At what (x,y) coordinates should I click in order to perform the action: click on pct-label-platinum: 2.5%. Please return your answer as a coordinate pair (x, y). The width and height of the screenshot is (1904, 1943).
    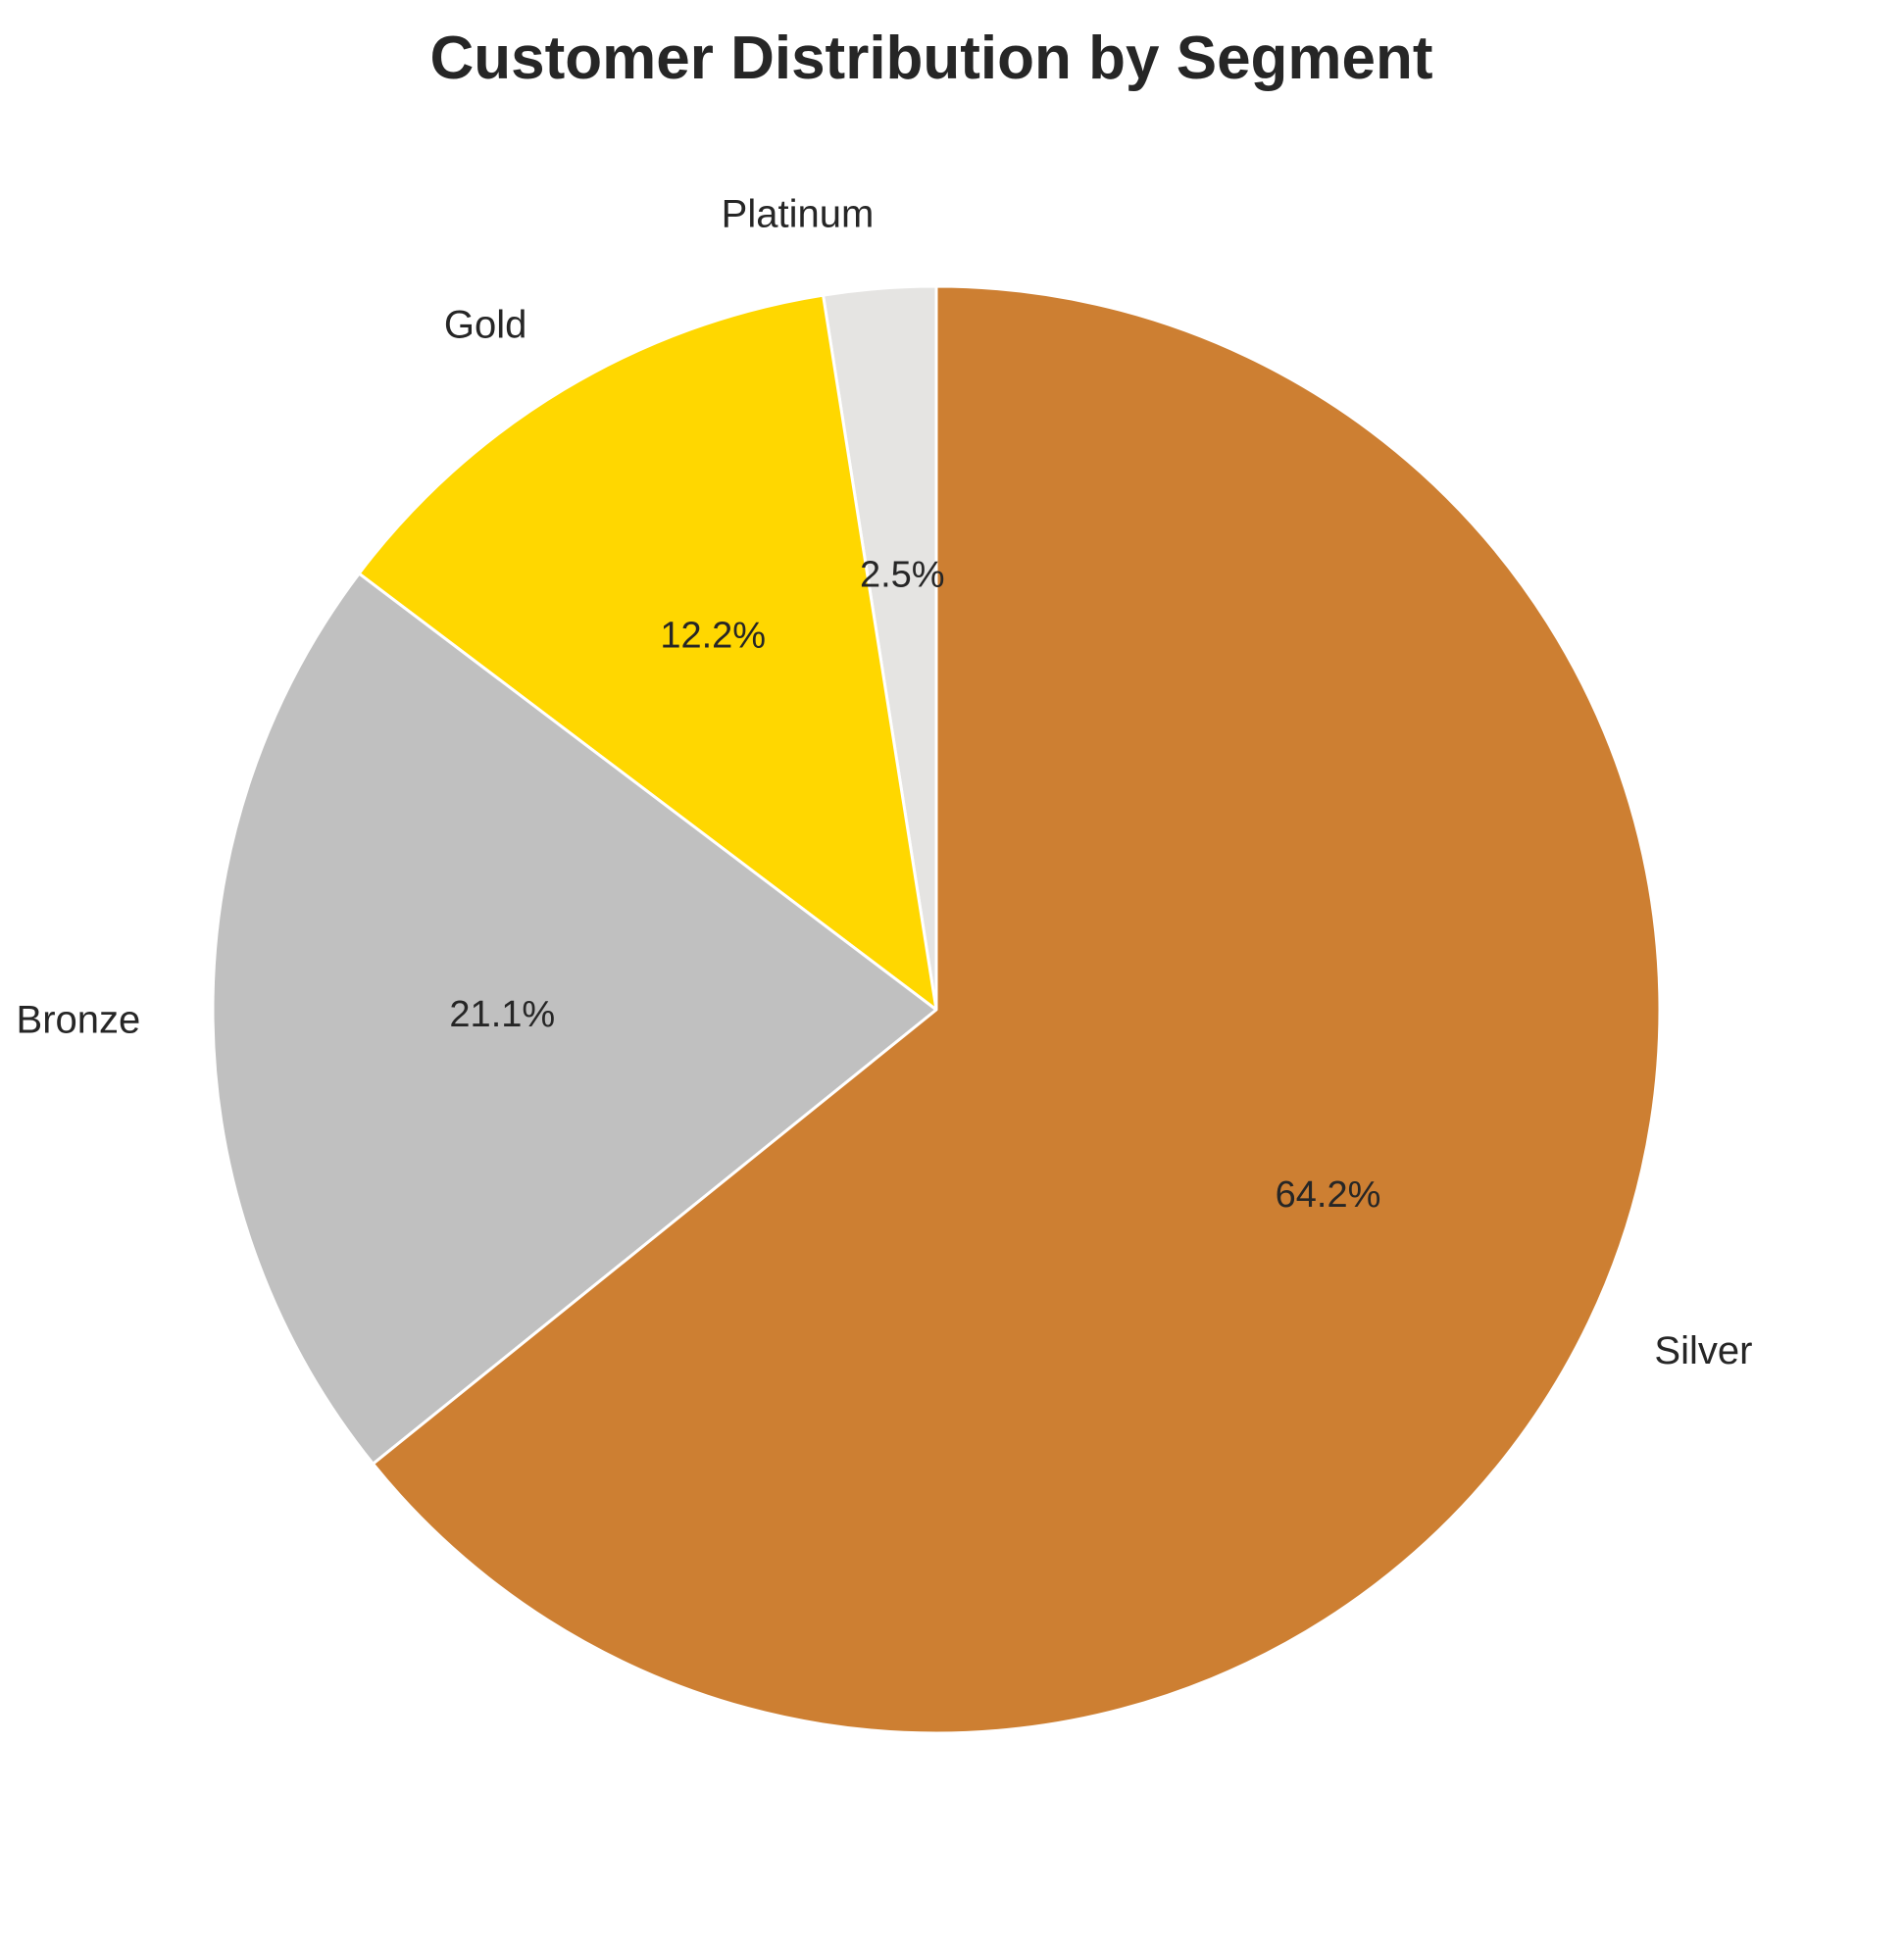
    Looking at the image, I should click on (902, 575).